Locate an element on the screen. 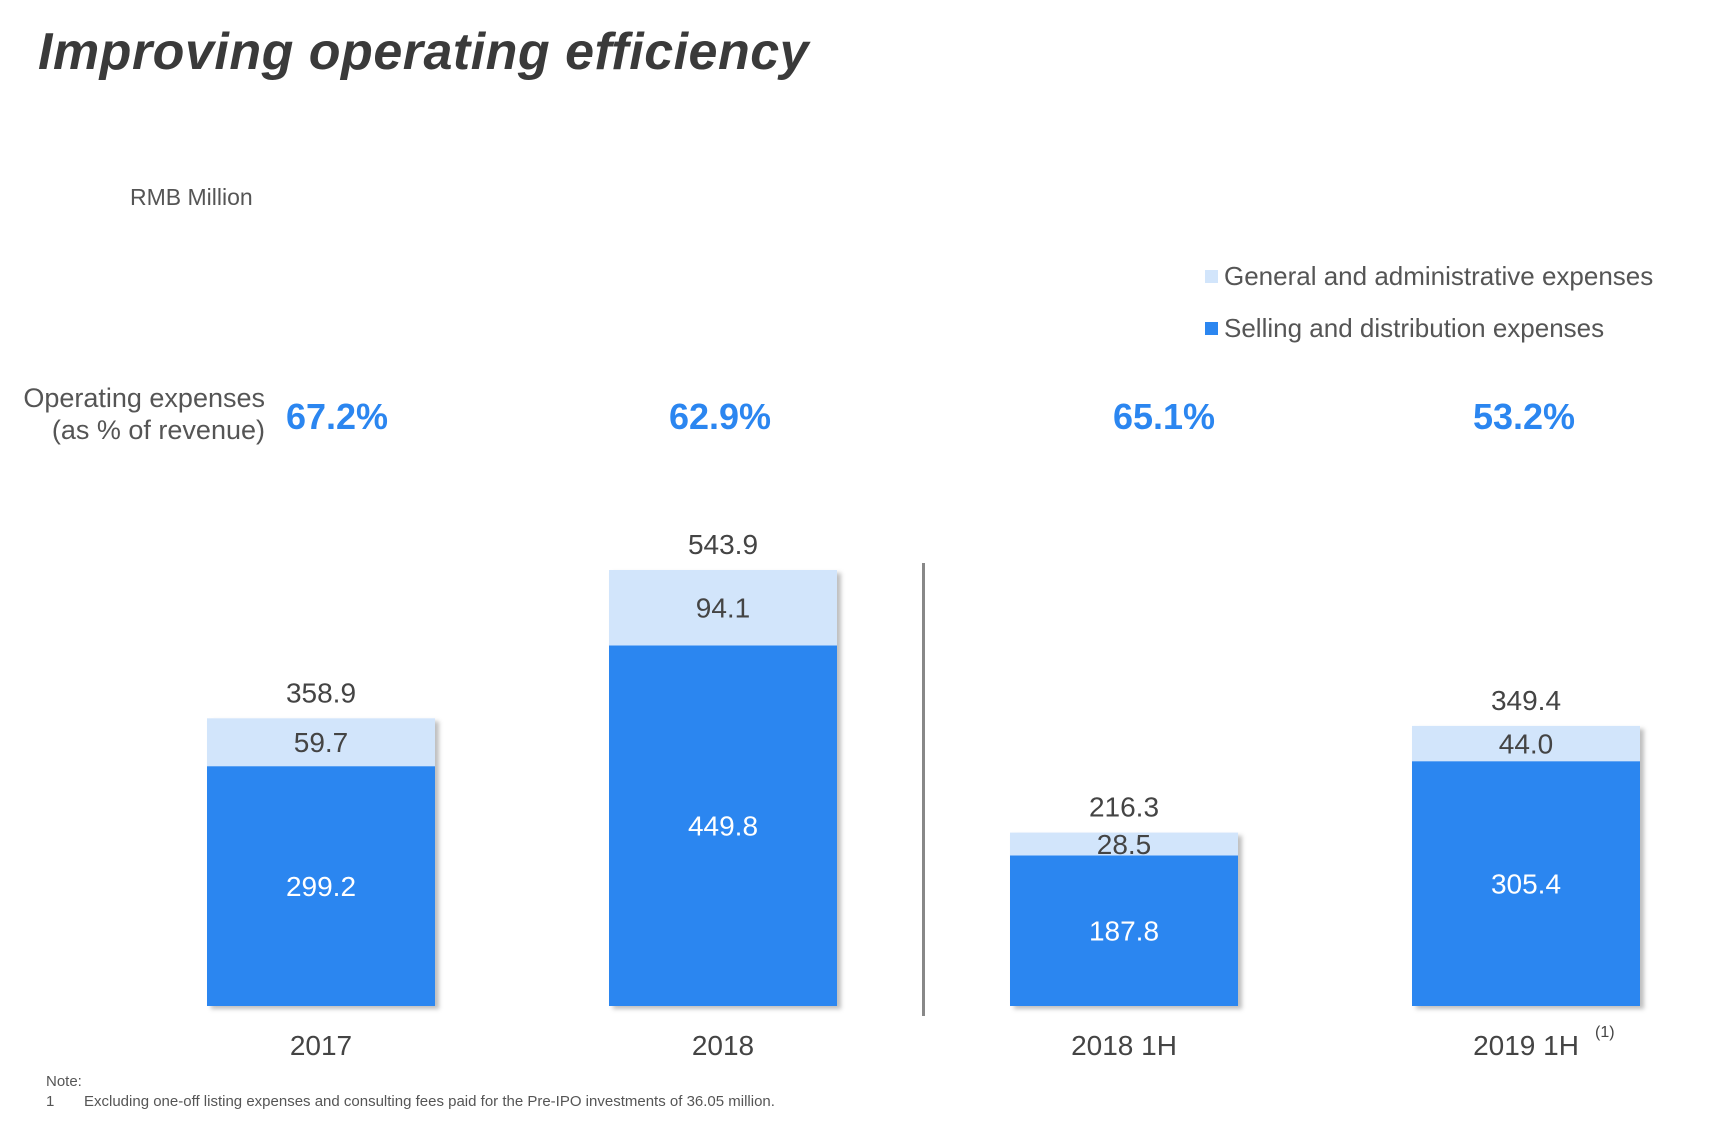 This screenshot has height=1124, width=1729. legend-swatch-sd is located at coordinates (1211, 328).